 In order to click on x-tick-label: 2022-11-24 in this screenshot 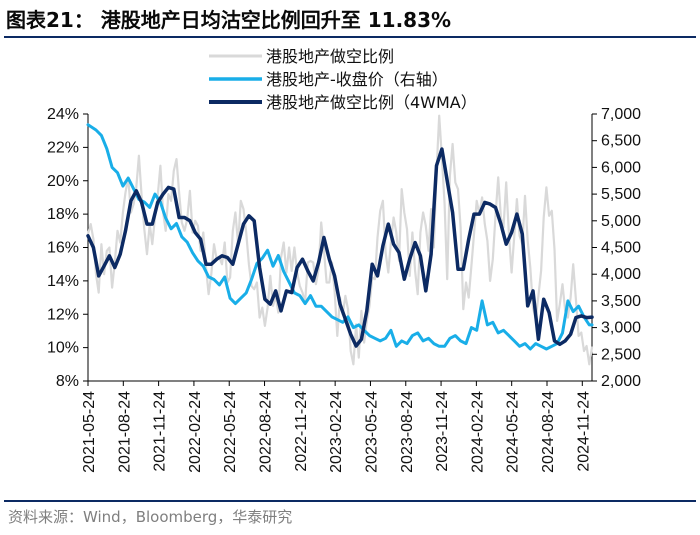, I will do `click(301, 431)`.